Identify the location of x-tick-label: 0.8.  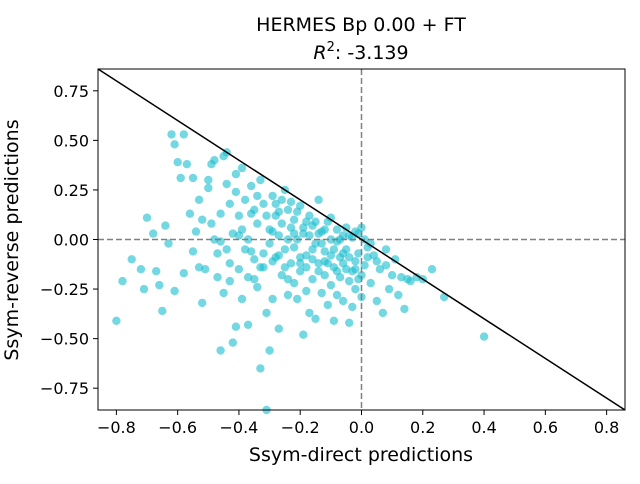
(606, 427).